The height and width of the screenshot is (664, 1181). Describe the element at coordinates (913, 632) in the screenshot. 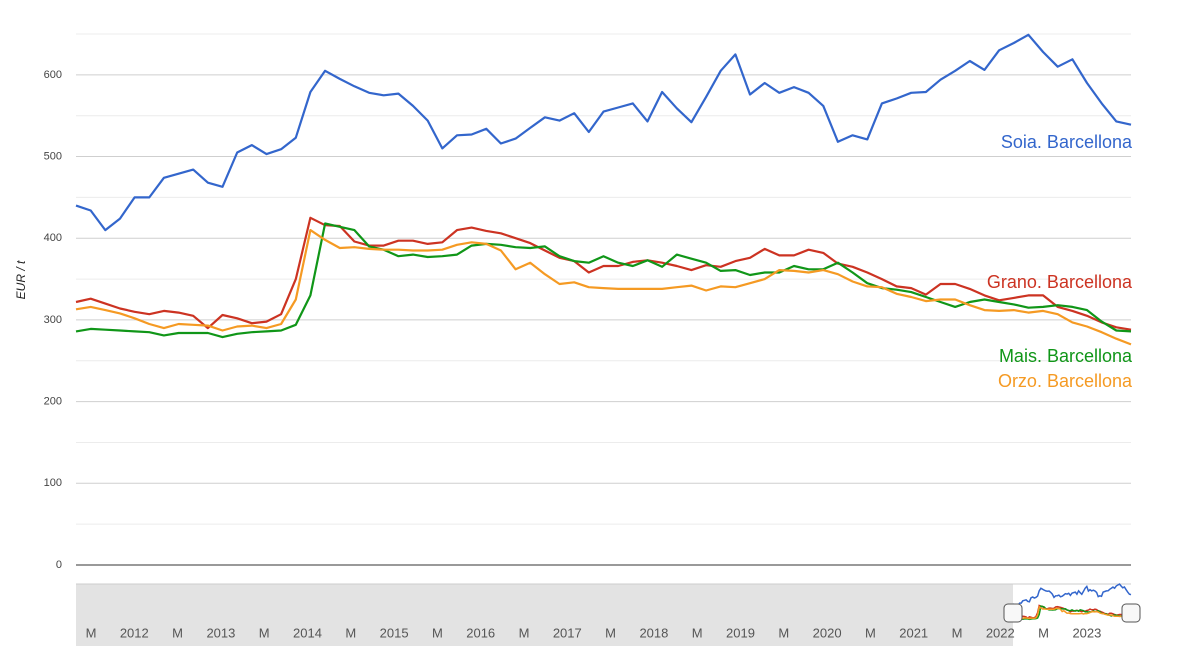

I see `navigator-label: 2021` at that location.